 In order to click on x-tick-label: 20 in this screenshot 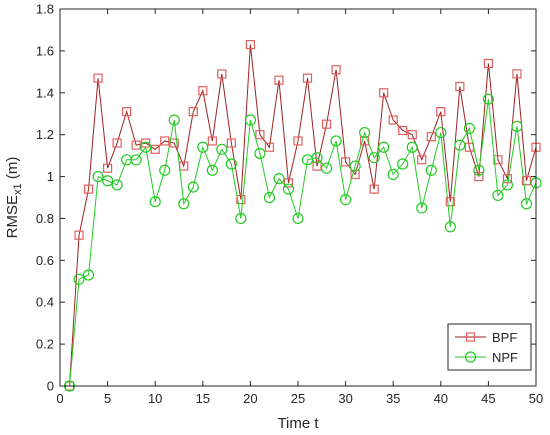, I will do `click(250, 398)`.